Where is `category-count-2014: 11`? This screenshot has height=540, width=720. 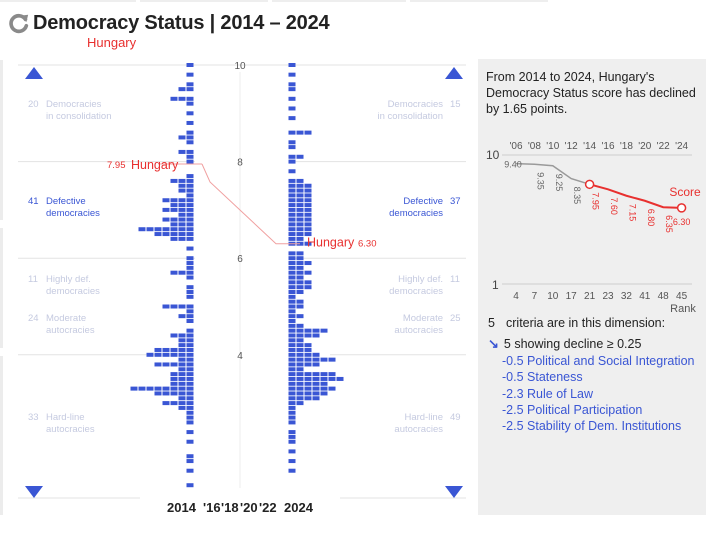 category-count-2014: 11 is located at coordinates (33, 279).